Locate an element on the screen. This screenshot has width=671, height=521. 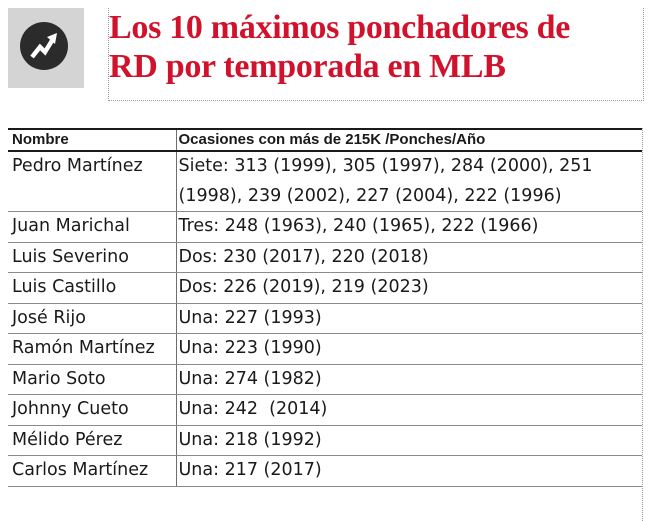
player-occasions: Una: 218 (1992) is located at coordinates (408, 440).